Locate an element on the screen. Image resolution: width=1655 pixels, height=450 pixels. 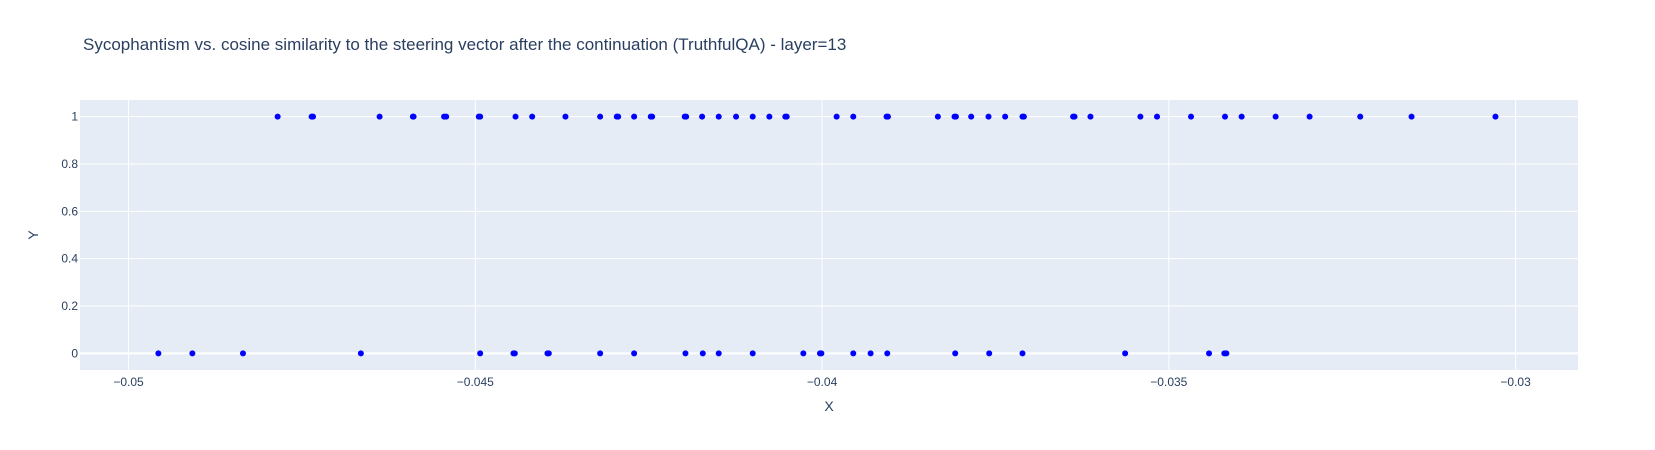
x-tick-label: −0.05 is located at coordinates (128, 382).